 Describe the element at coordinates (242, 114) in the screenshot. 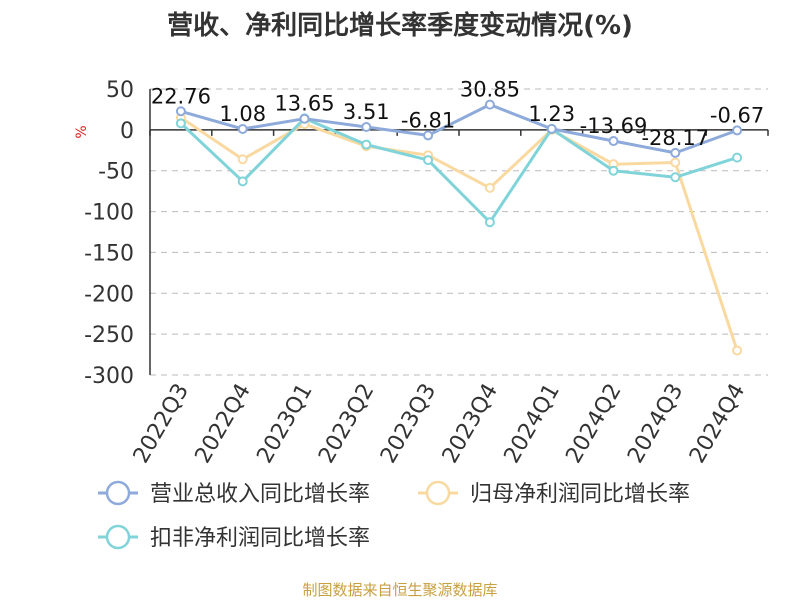

I see `data-label: 1.08` at that location.